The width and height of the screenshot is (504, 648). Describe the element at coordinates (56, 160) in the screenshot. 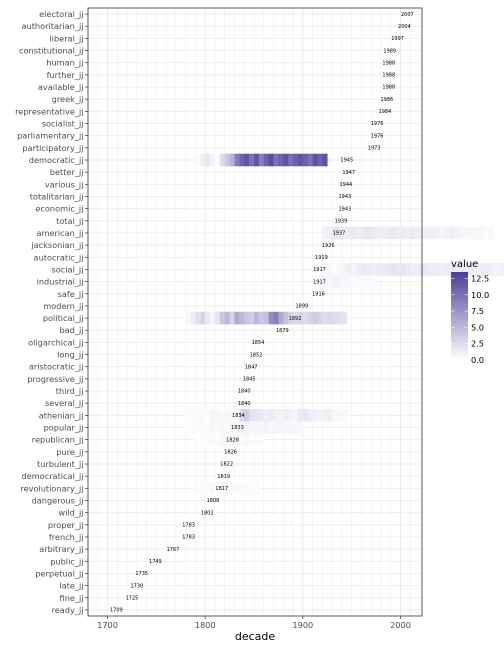

I see `y-tick-label: democratic_jj` at that location.